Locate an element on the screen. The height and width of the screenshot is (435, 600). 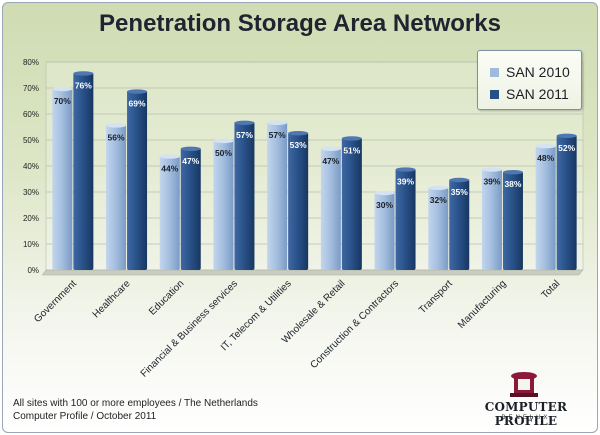
legend-item-san-2010: SAN 2010 is located at coordinates (530, 72).